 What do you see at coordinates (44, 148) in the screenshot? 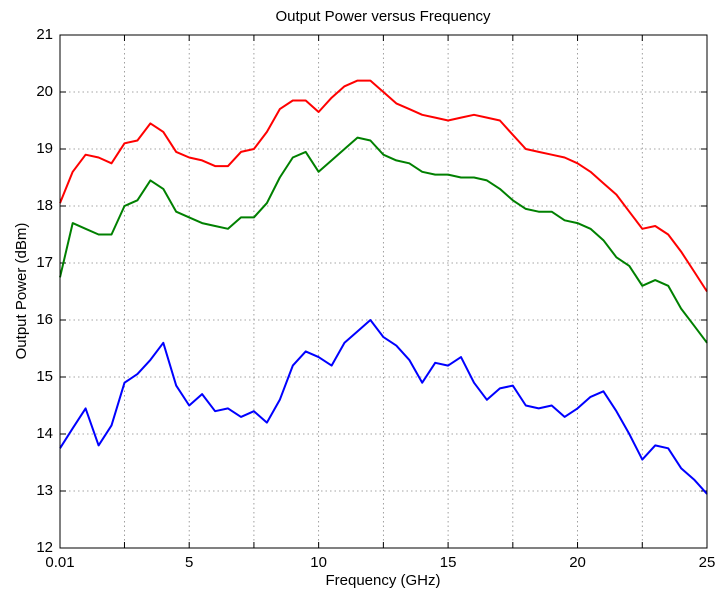
I see `y-tick-label: 19` at bounding box center [44, 148].